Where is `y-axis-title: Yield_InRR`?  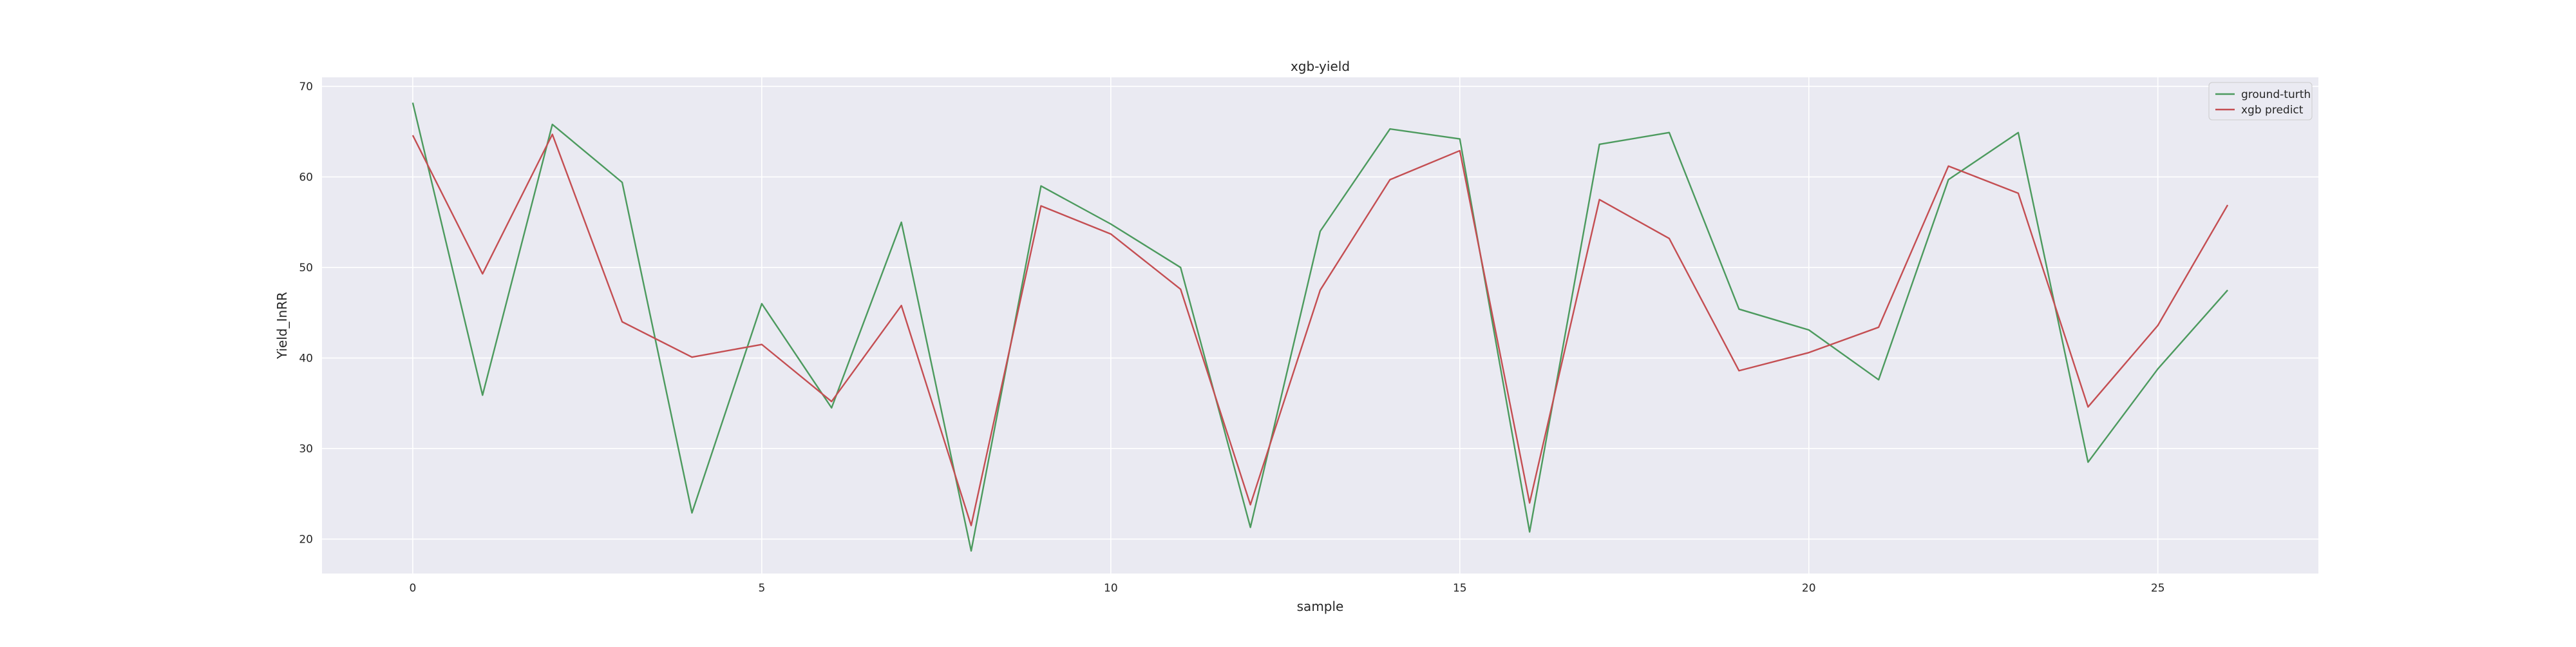
y-axis-title: Yield_InRR is located at coordinates (282, 326).